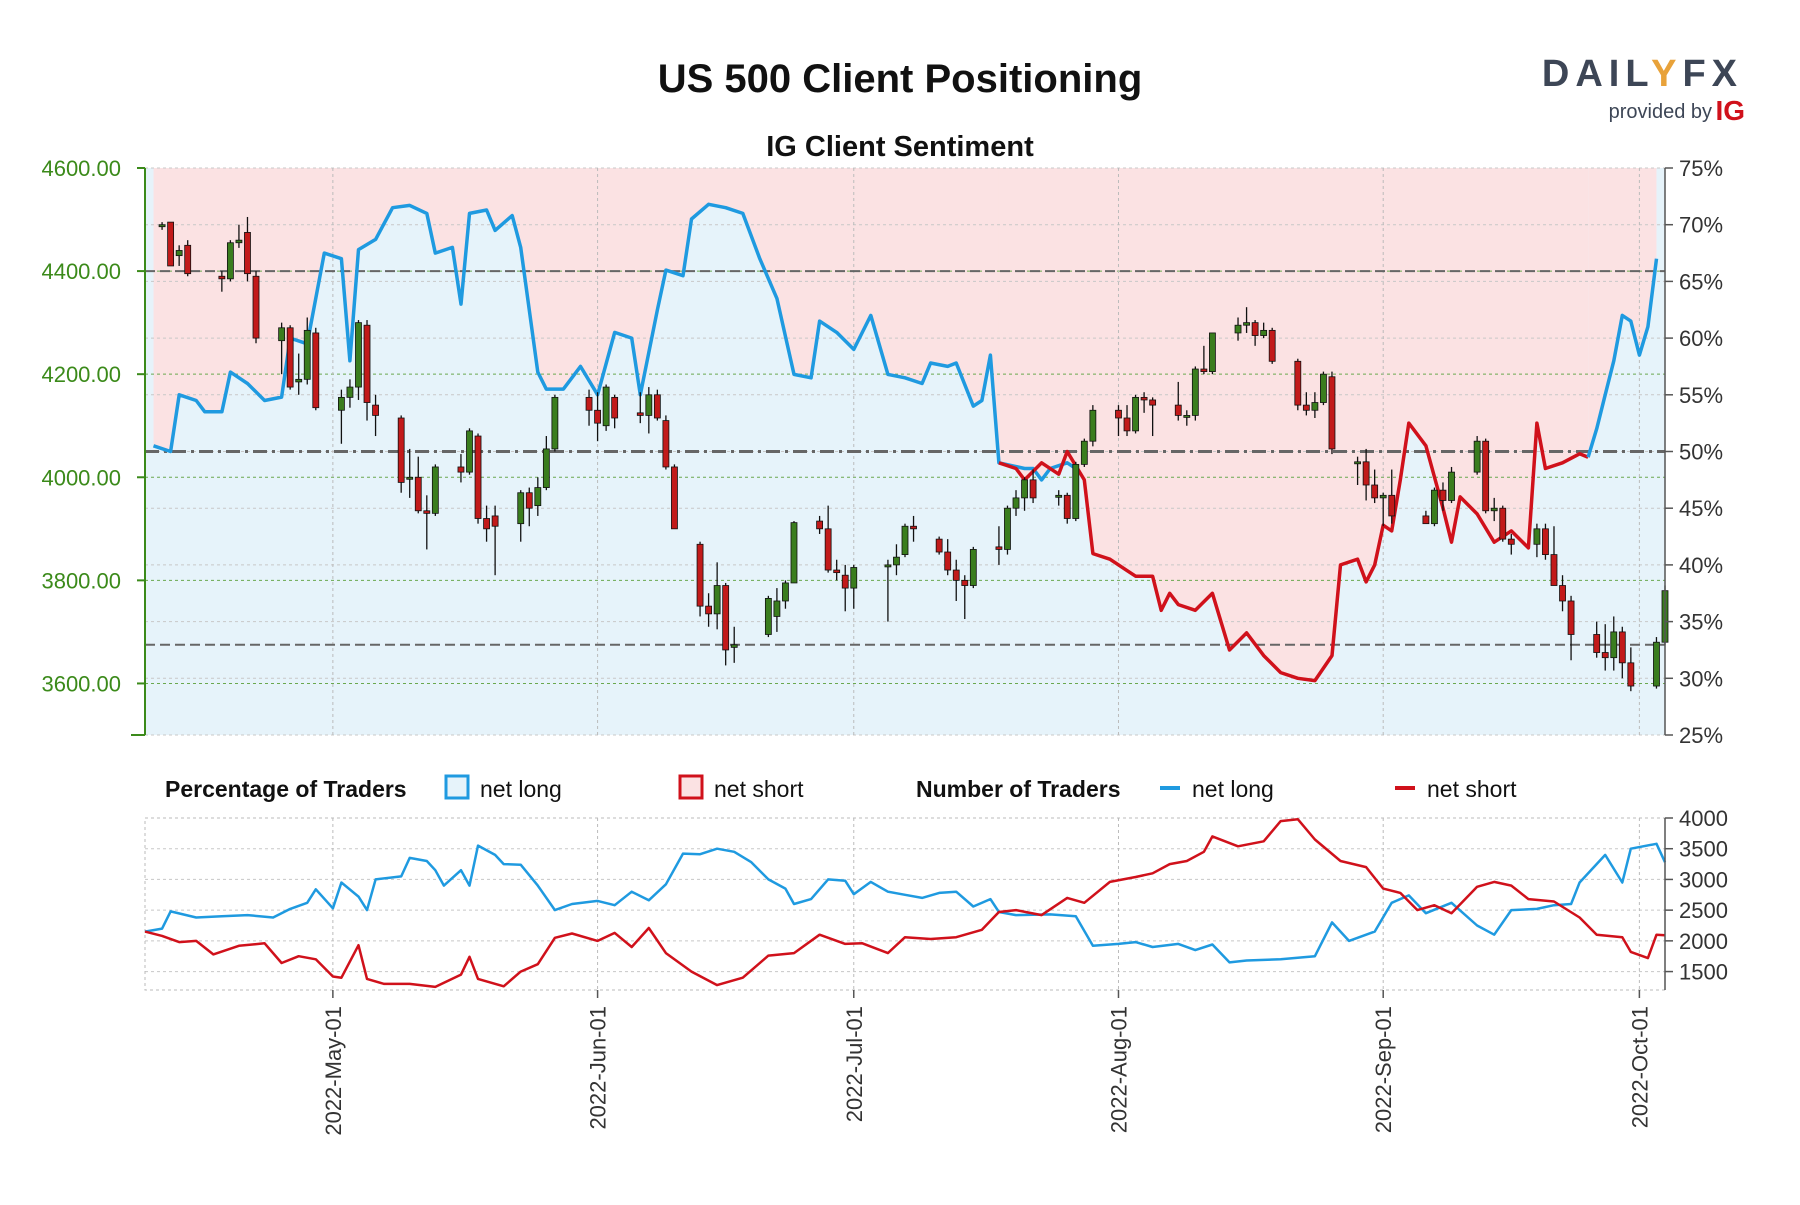  What do you see at coordinates (457, 787) in the screenshot?
I see `legend-pct-long-swatch` at bounding box center [457, 787].